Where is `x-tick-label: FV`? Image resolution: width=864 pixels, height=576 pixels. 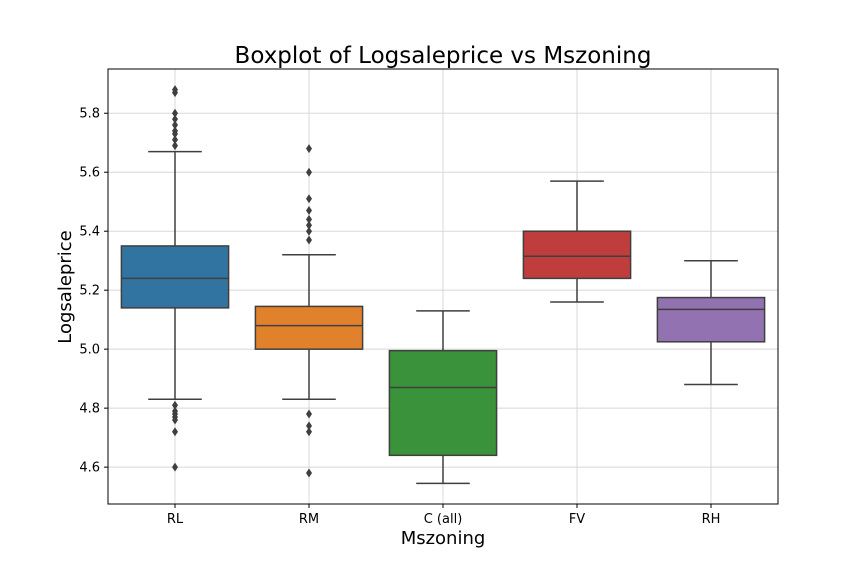
x-tick-label: FV is located at coordinates (577, 519).